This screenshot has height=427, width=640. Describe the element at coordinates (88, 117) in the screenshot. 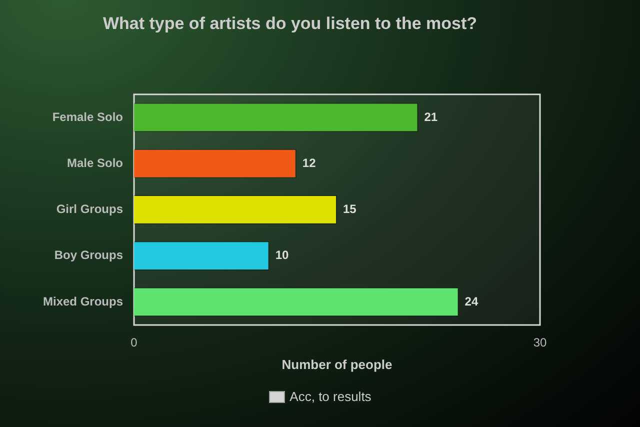

I see `y-tick-label: Female Solo` at that location.